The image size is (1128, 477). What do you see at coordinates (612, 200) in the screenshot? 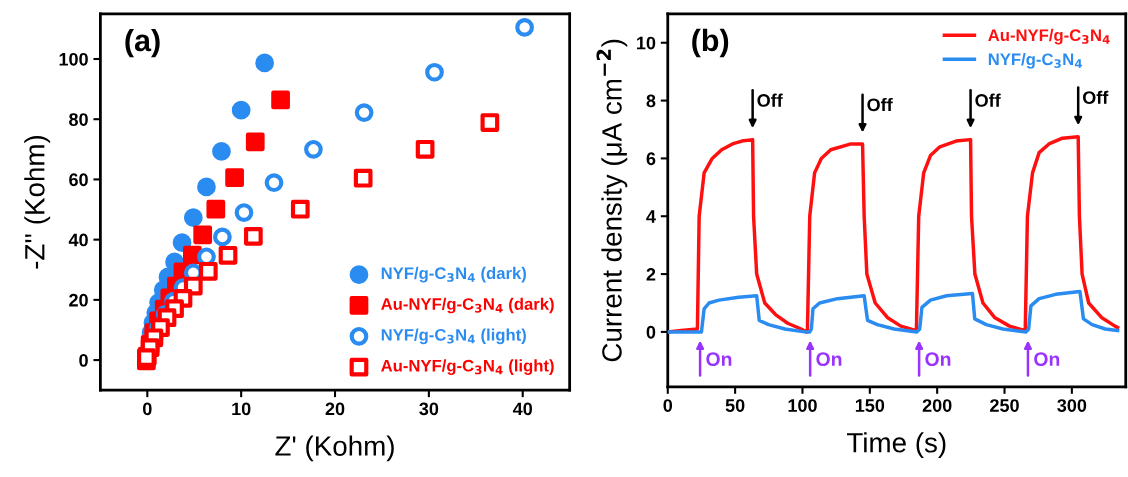
I see `y-axis-title: Current density (μA cm$^{−2}$)` at bounding box center [612, 200].